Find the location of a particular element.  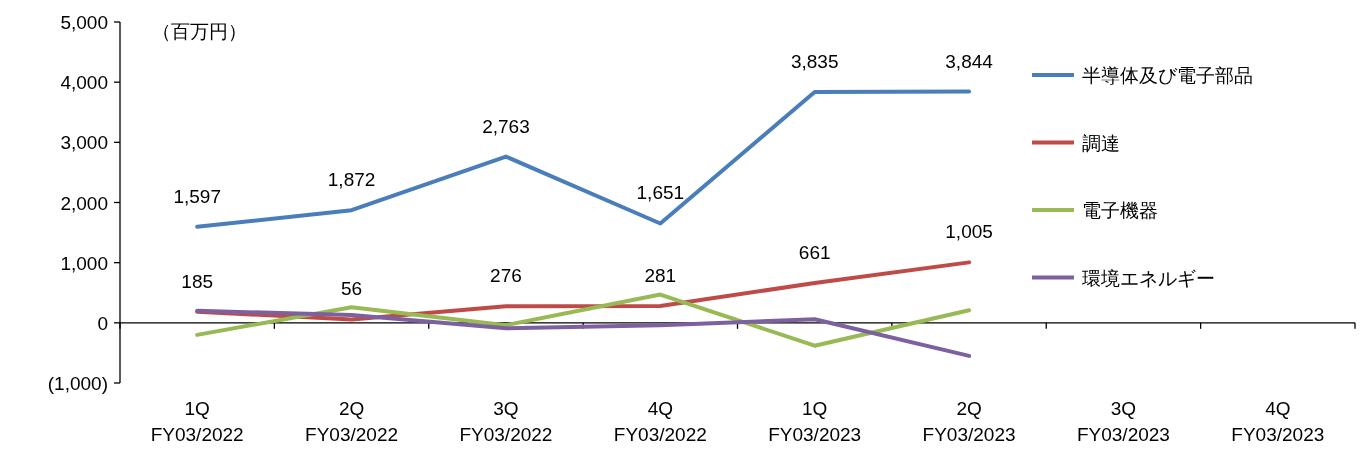

data-label: 56 is located at coordinates (351, 289).